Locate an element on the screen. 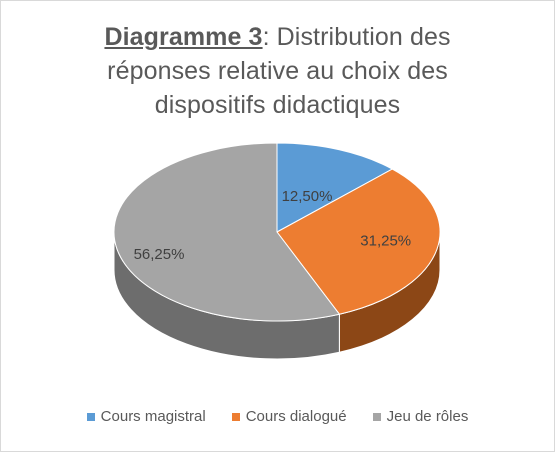  title-line-1-rest: : Distribution des is located at coordinates (356, 37).